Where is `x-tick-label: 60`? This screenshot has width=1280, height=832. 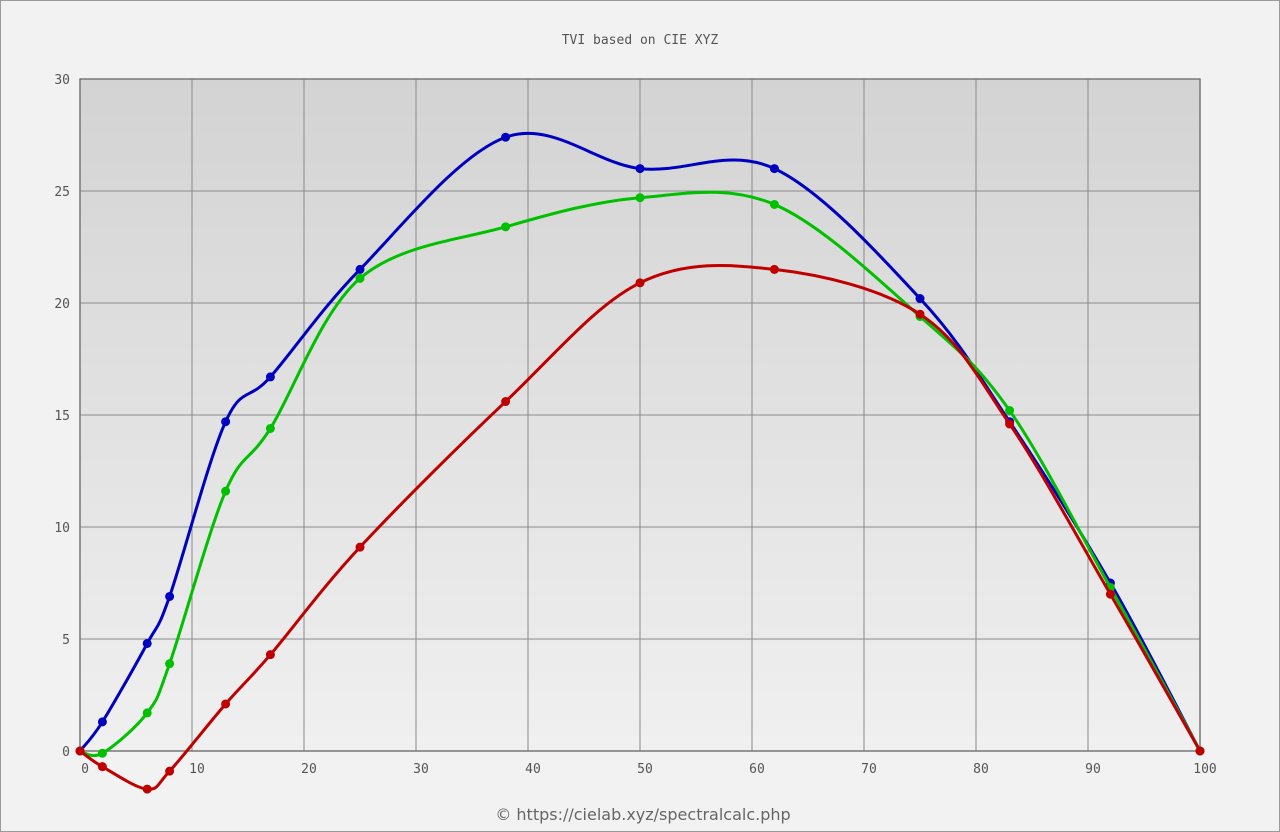
x-tick-label: 60 is located at coordinates (757, 769).